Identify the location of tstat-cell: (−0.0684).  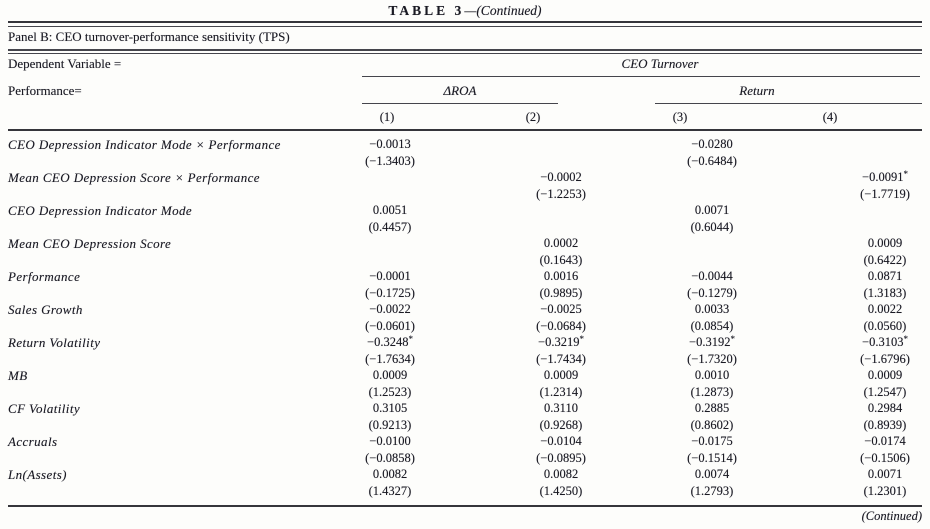
(561, 325).